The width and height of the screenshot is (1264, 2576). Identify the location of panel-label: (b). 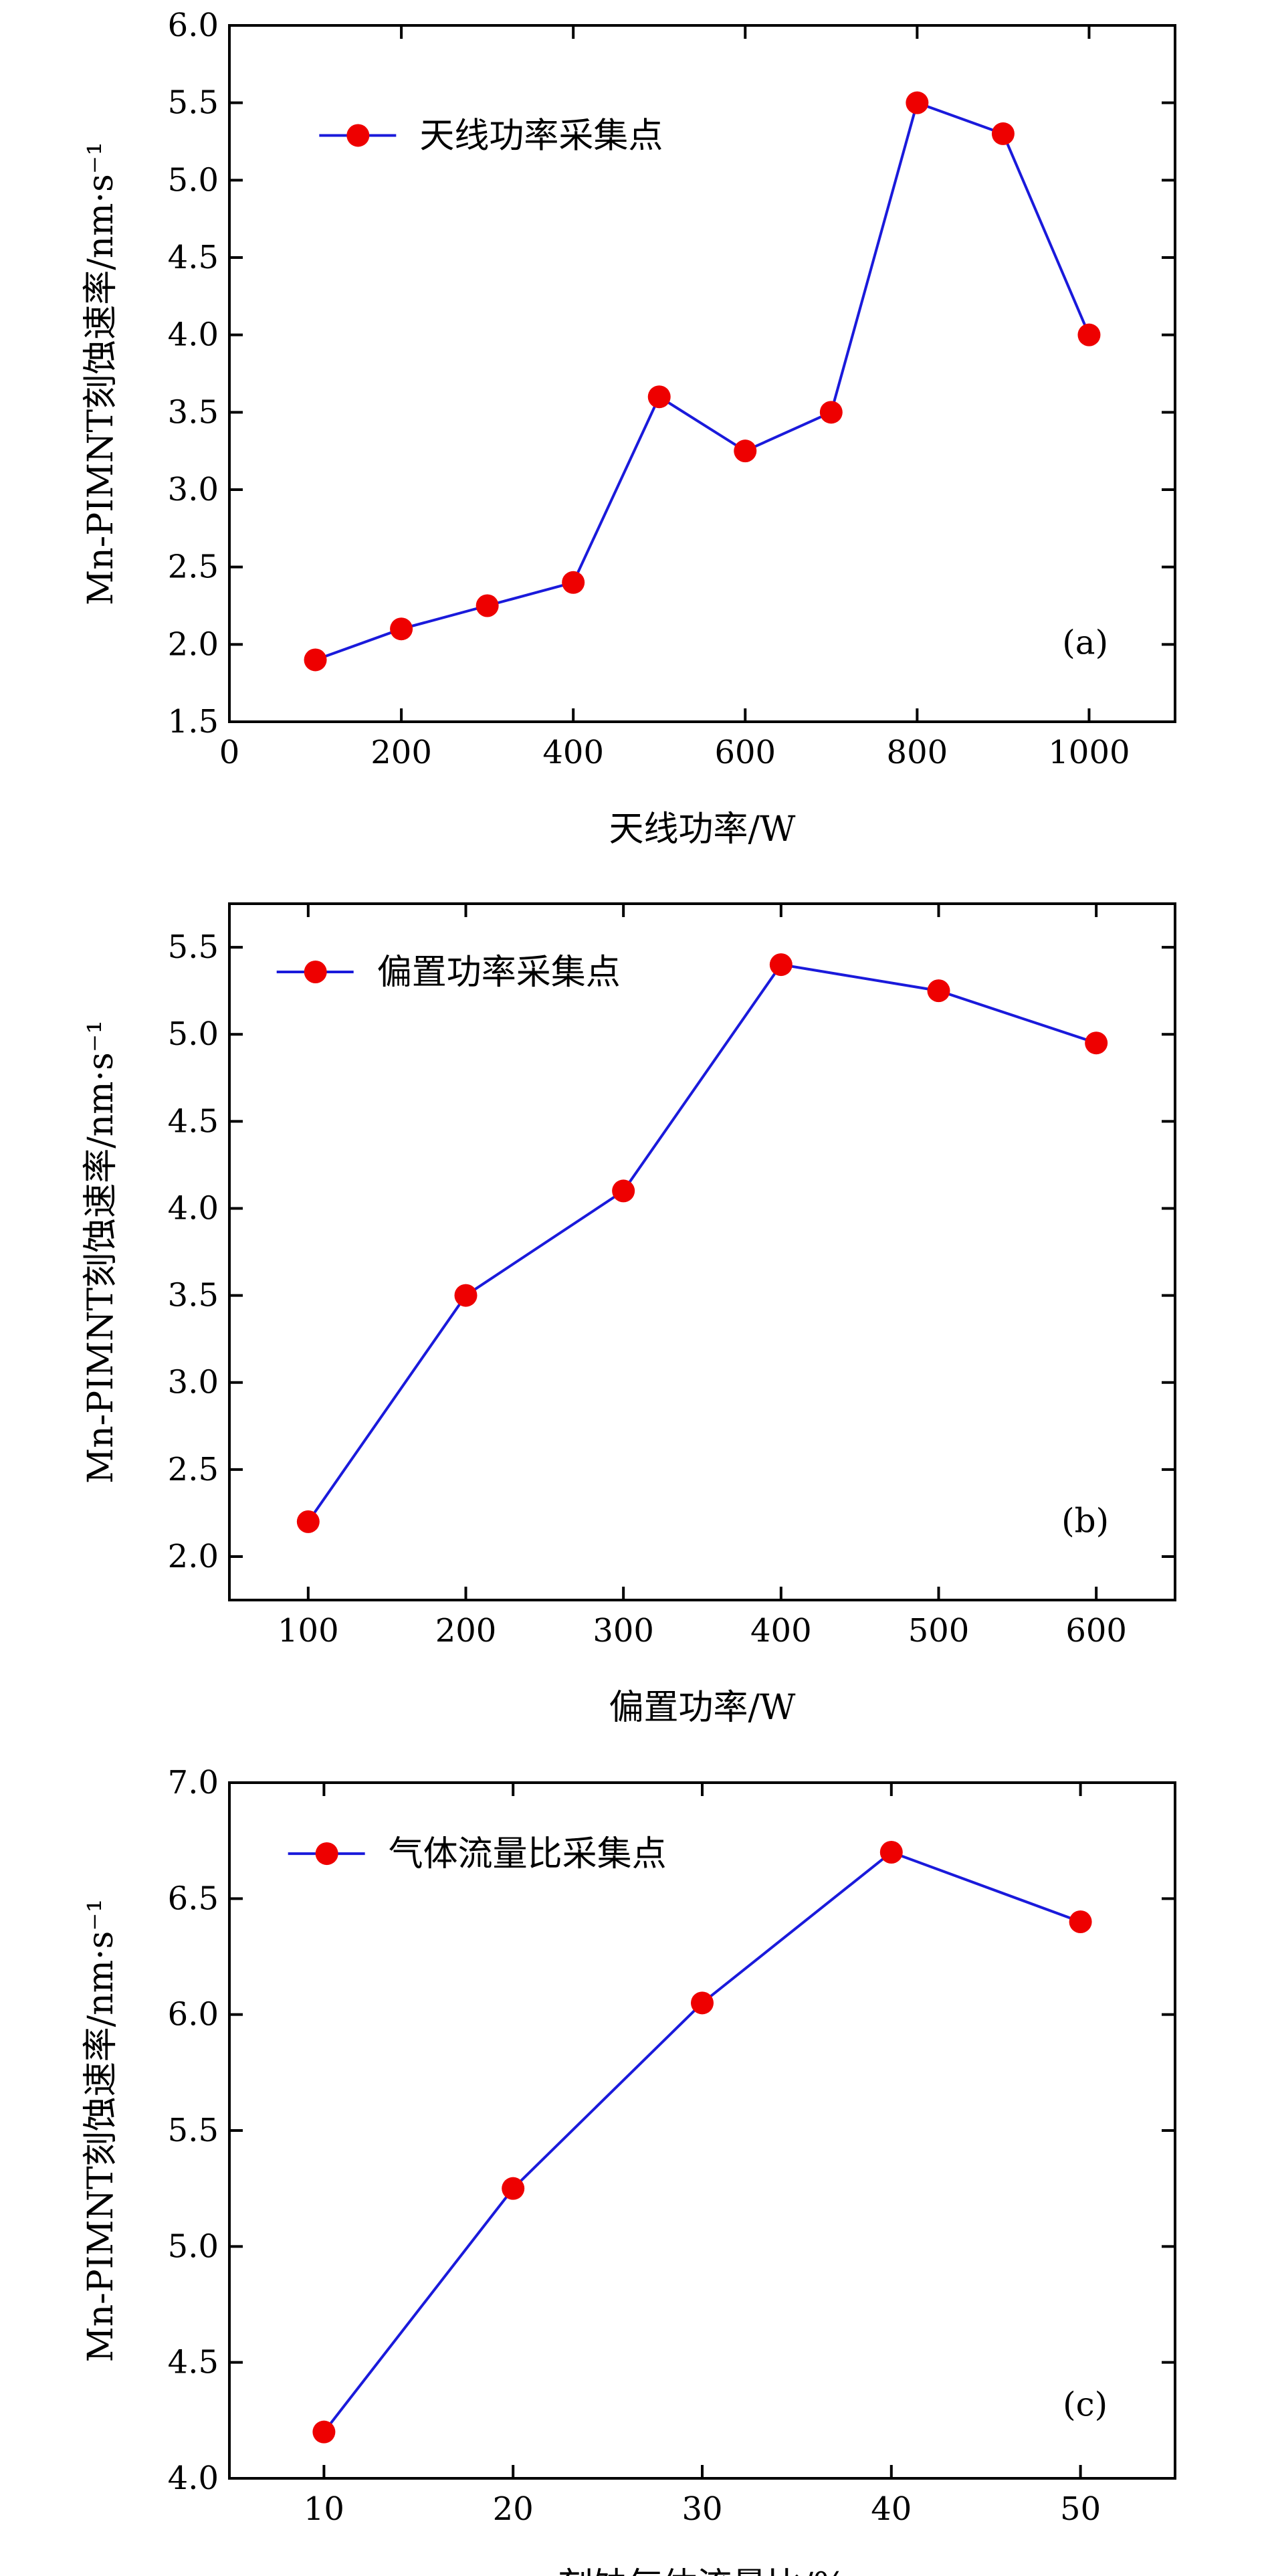
(1085, 1521).